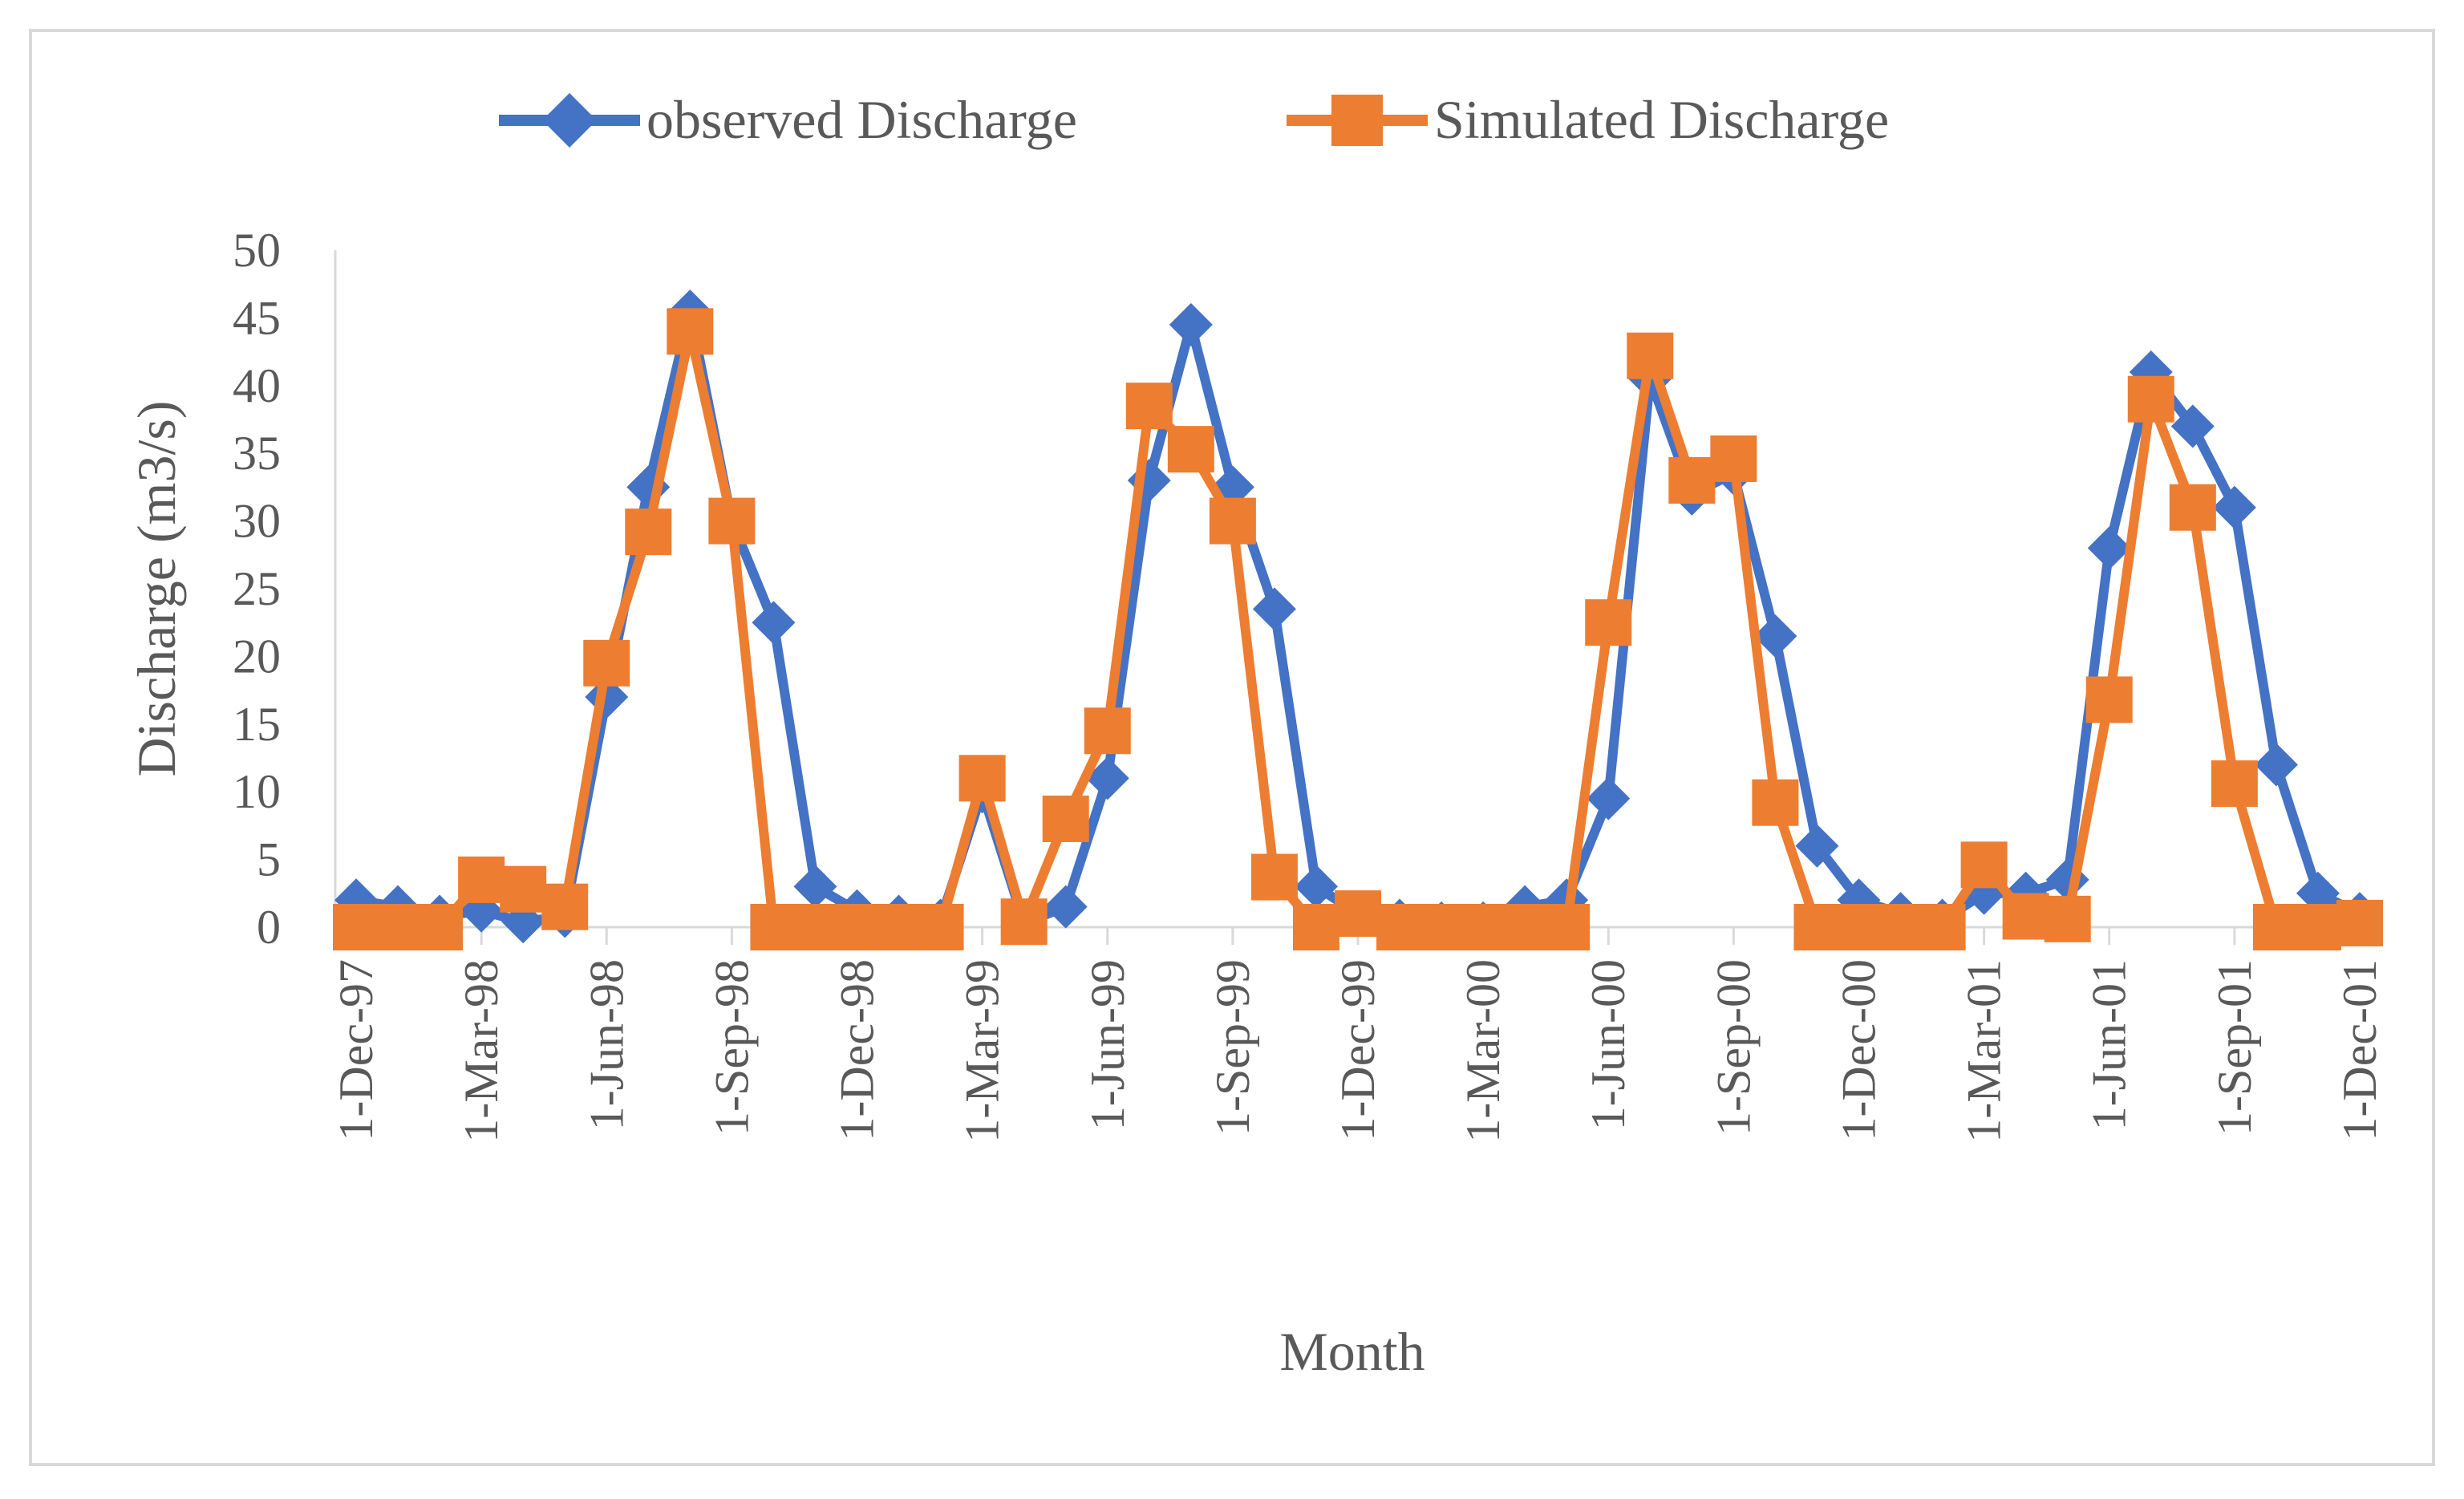 The width and height of the screenshot is (2464, 1499). I want to click on x-tick-label: 1-Mar-00, so click(1483, 1051).